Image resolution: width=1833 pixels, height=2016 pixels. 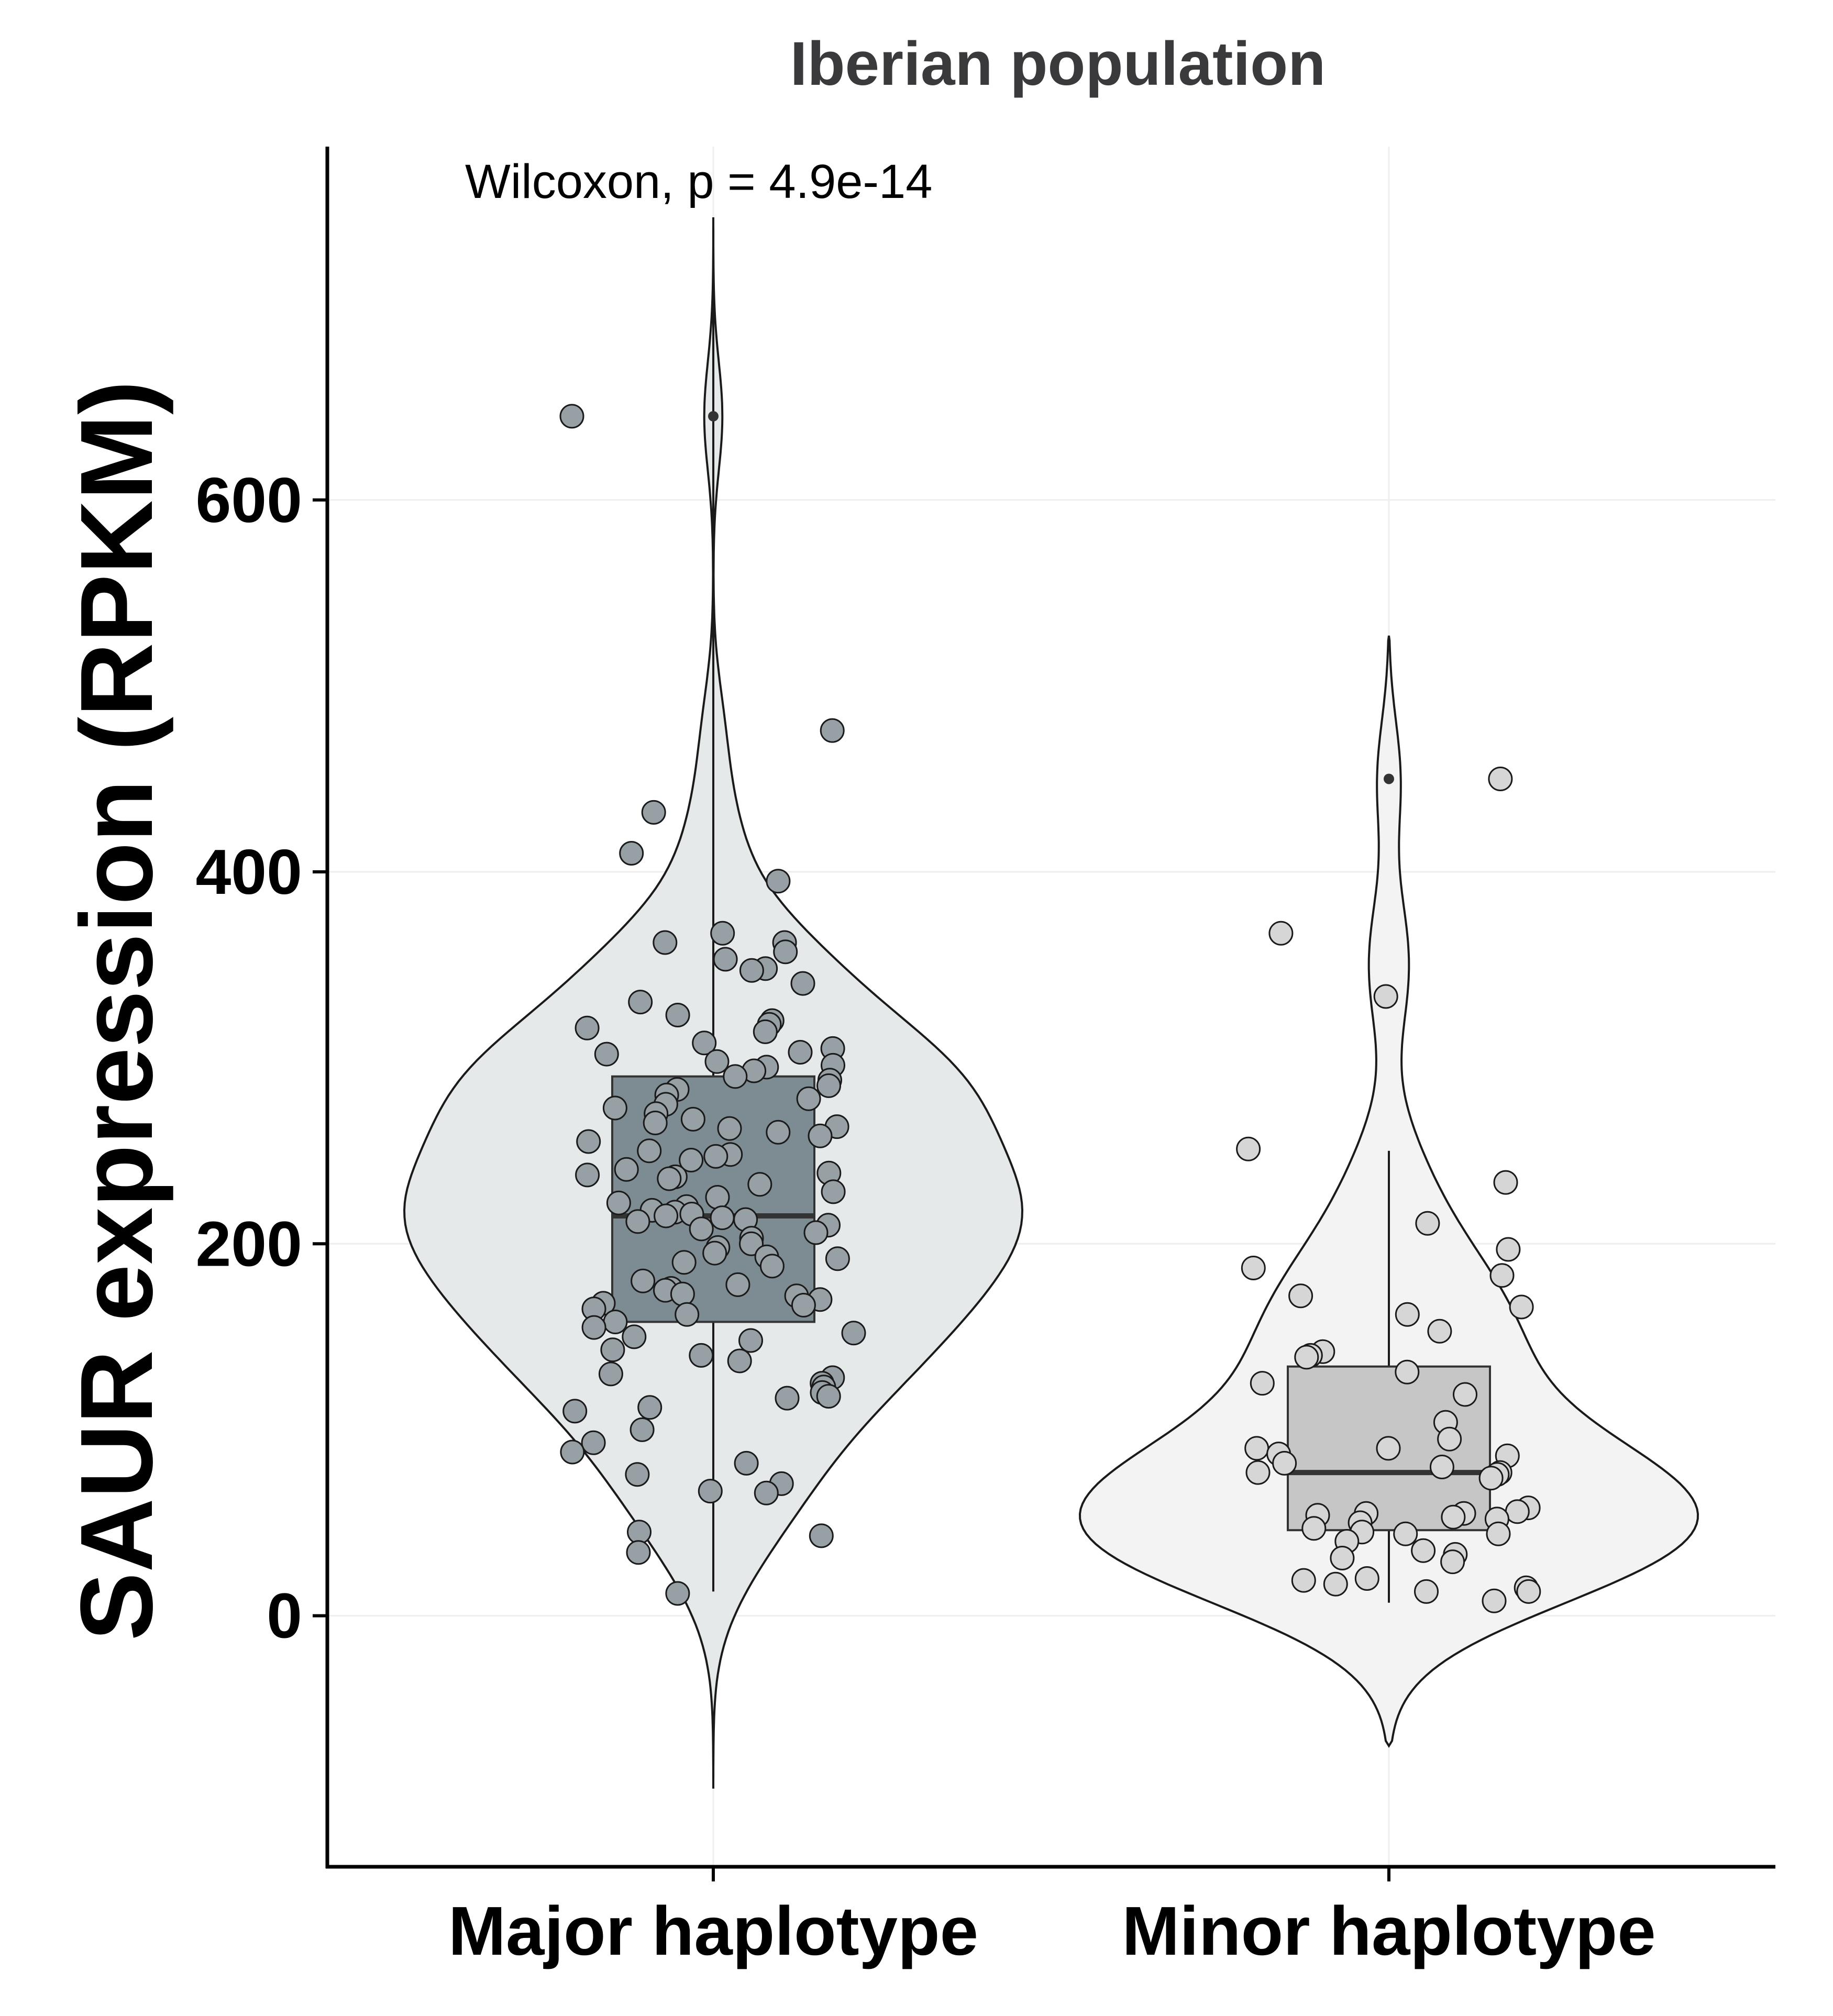 I want to click on x-tick-label-0: Major haplotype, so click(x=713, y=1931).